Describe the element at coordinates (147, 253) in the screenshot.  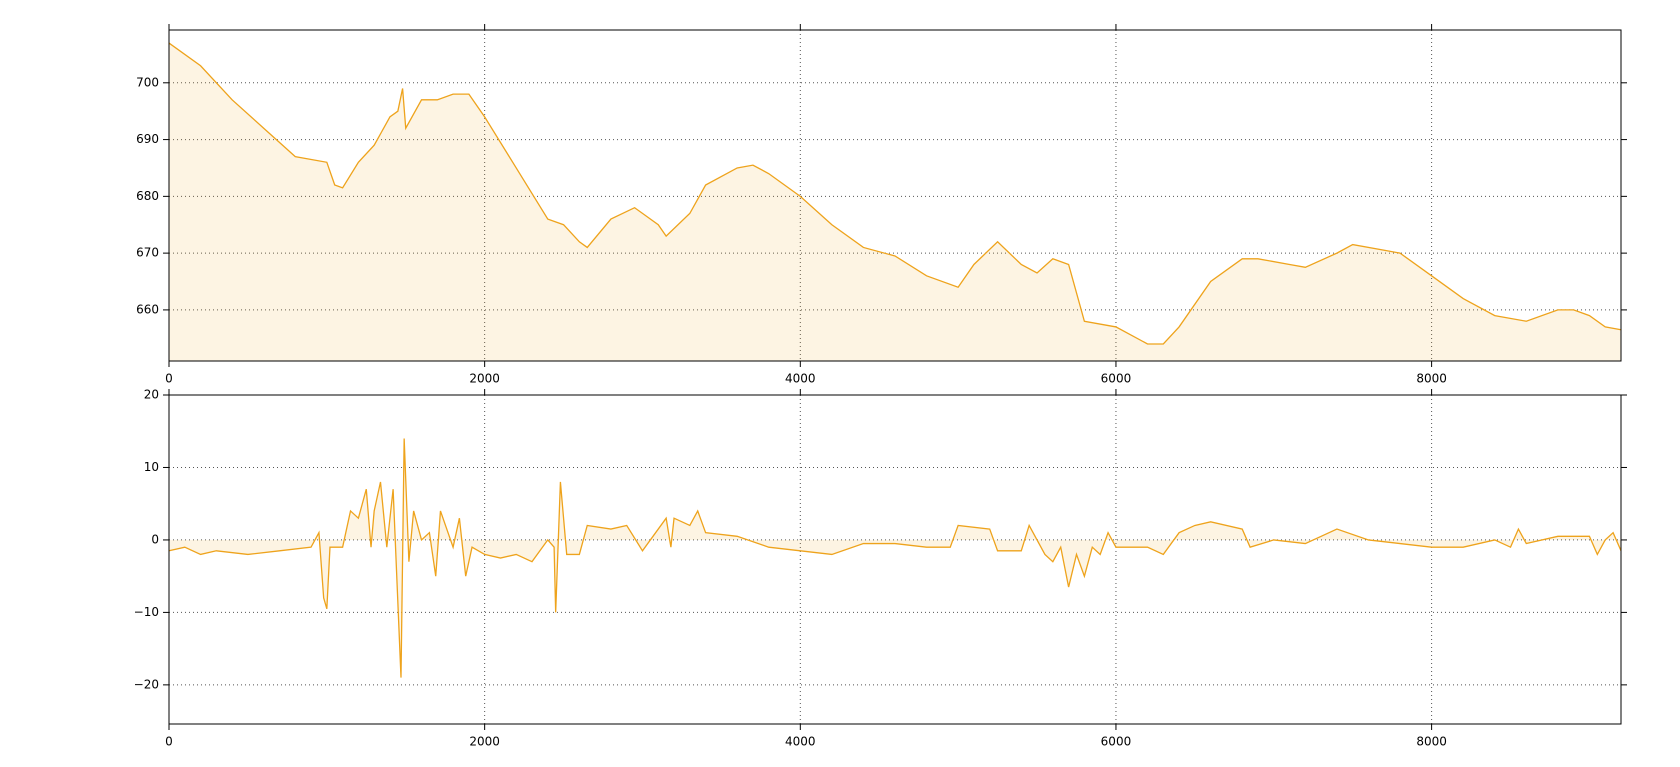
I see `y-tick-label: 670` at that location.